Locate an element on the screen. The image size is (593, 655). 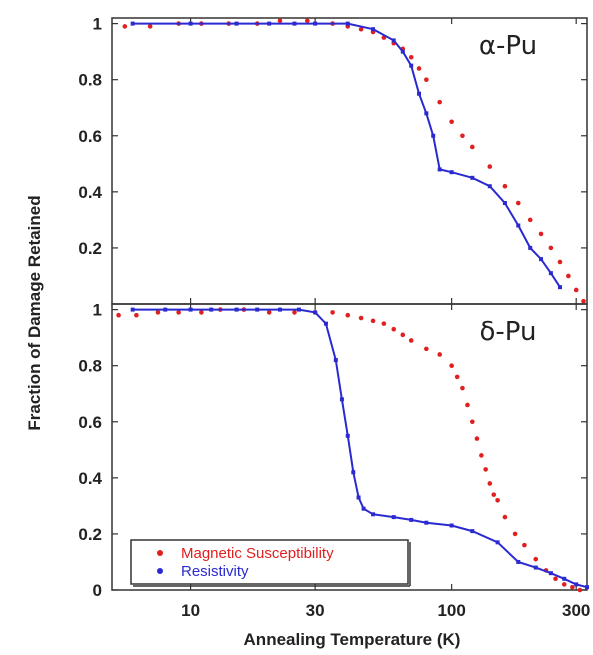
panel-label: α-Pu is located at coordinates (508, 46).